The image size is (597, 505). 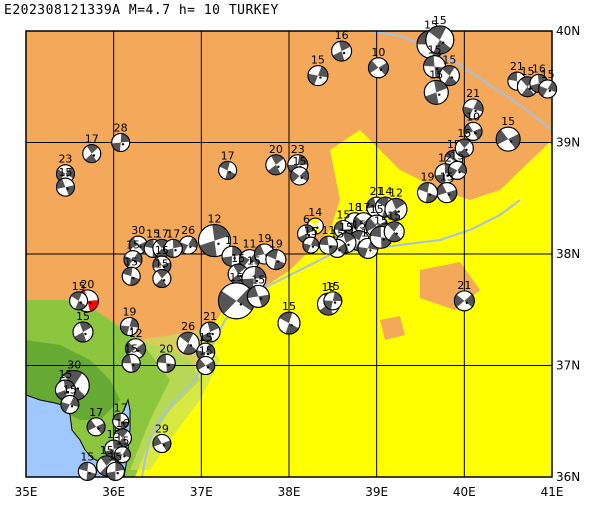 What do you see at coordinates (122, 423) in the screenshot?
I see `depth-label: 16` at bounding box center [122, 423].